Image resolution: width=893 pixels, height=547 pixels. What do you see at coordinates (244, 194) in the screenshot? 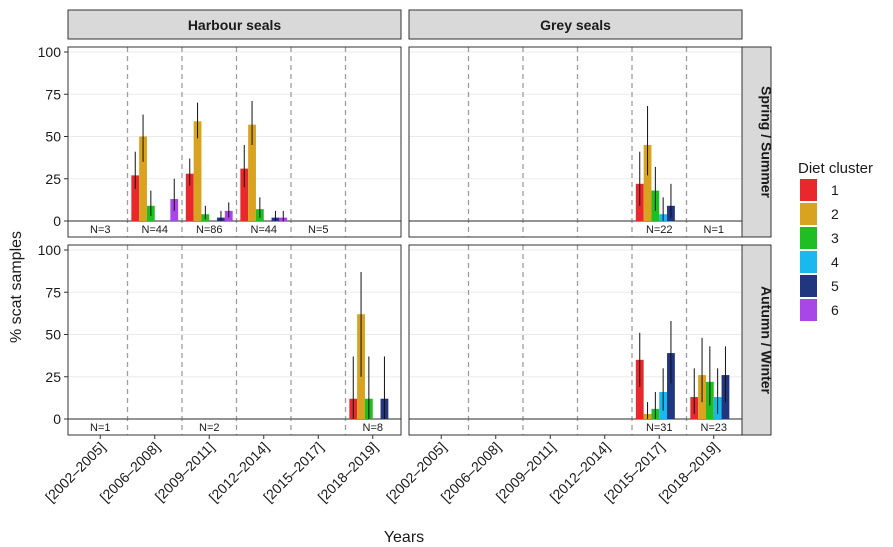
I see `bar-cluster-1-2012-2014` at bounding box center [244, 194].